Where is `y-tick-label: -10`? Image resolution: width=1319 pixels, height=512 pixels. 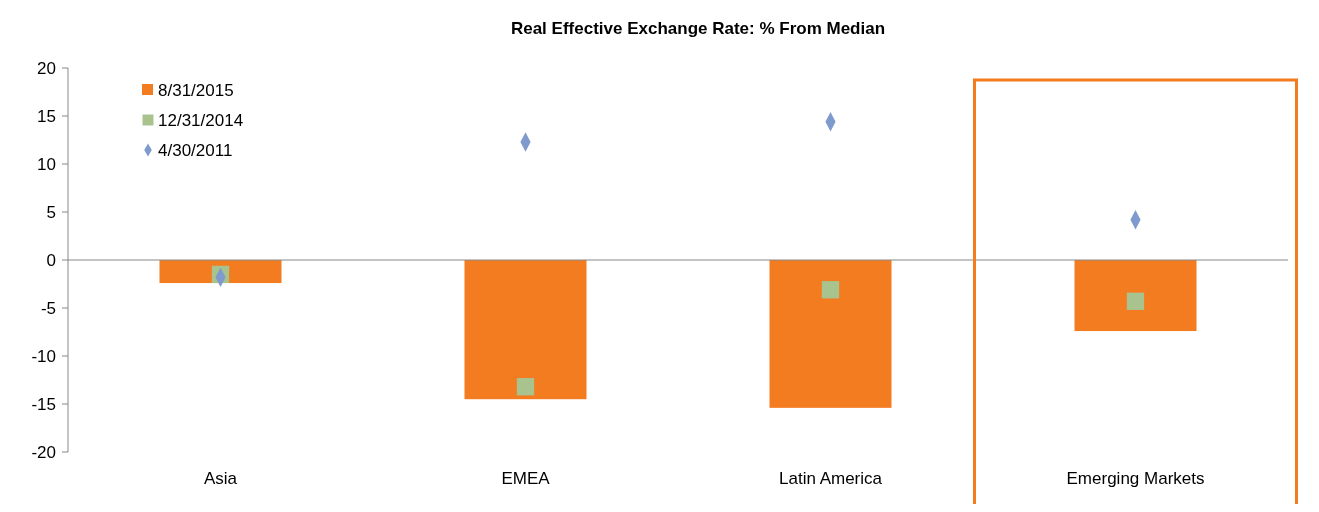 y-tick-label: -10 is located at coordinates (43, 356).